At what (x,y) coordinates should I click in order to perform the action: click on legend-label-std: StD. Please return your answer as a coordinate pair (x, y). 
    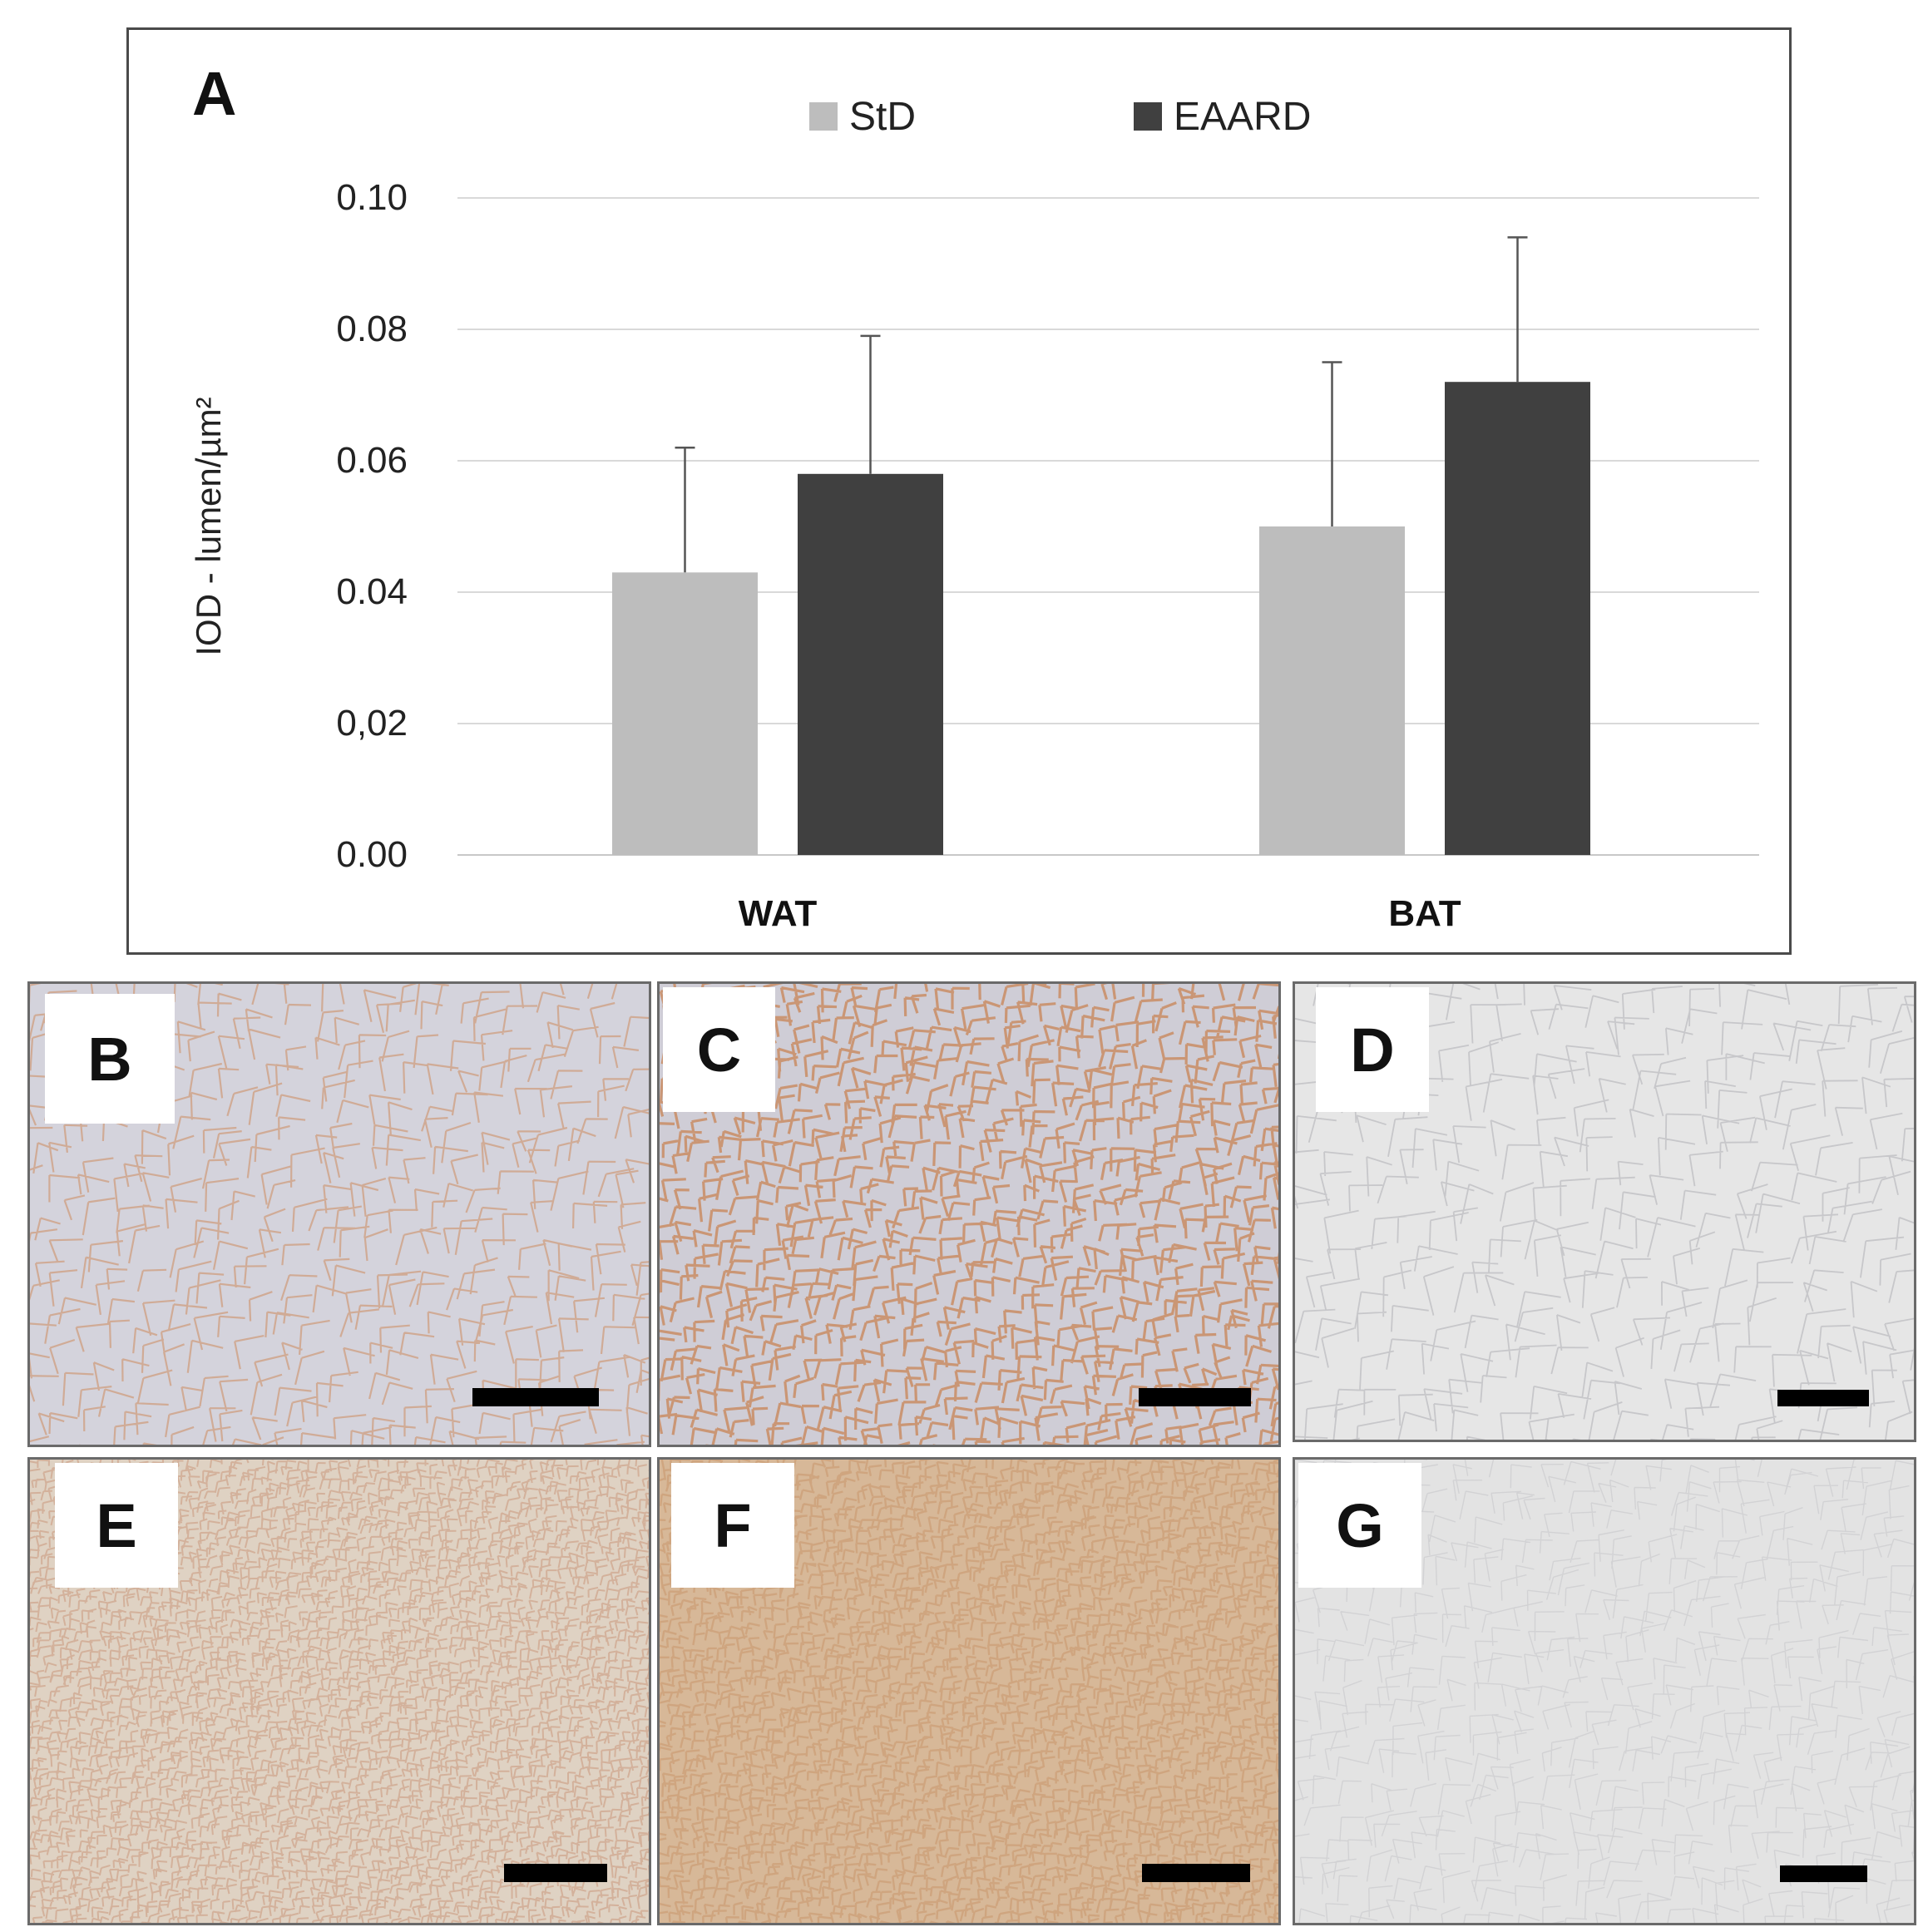
    Looking at the image, I should click on (882, 117).